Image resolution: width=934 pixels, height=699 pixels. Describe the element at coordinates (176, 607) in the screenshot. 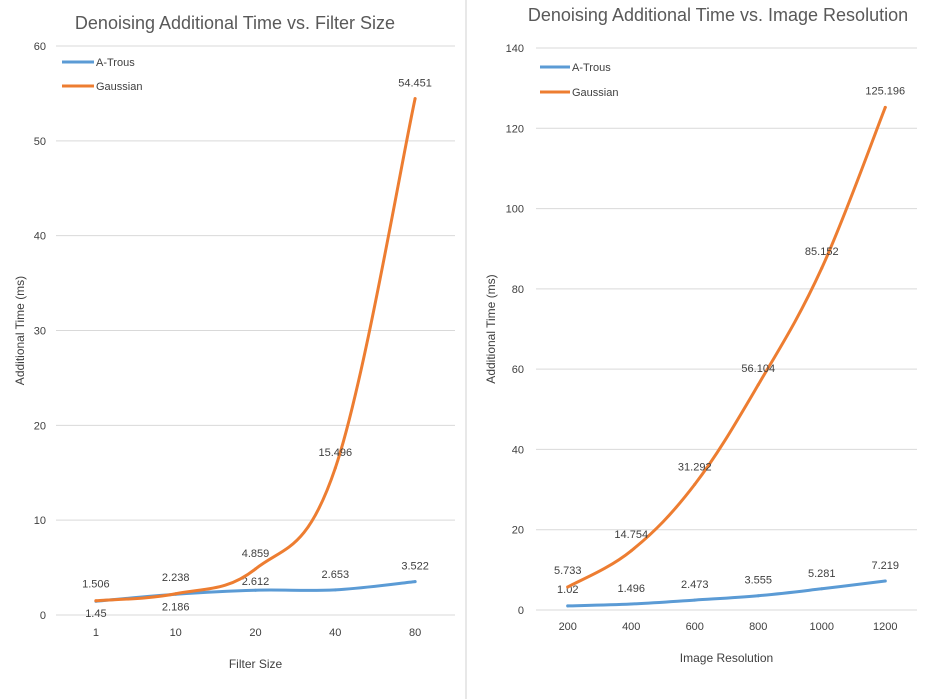

I see `chart1-data-label-a-trous: 2.186` at that location.